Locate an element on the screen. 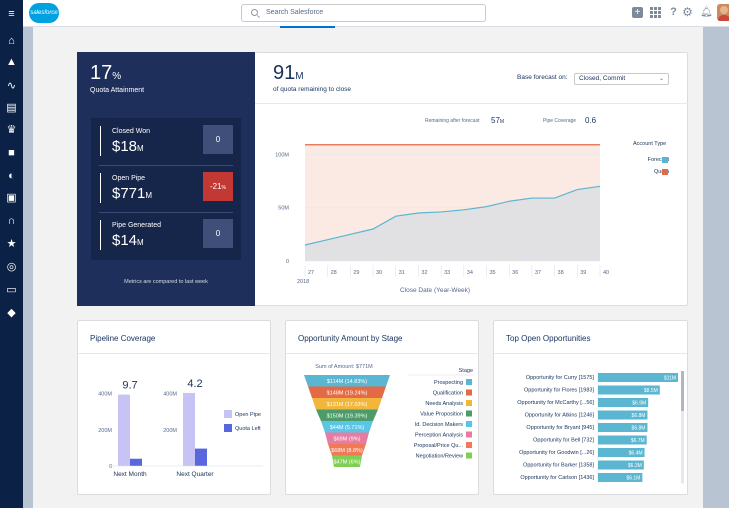  gauge-icon: ◐ is located at coordinates (11, 176).